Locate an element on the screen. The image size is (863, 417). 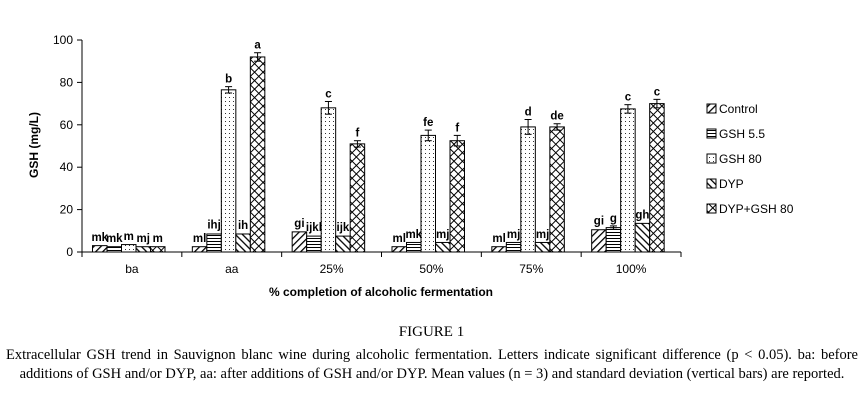
y-tick-label: 80 is located at coordinates (67, 82).